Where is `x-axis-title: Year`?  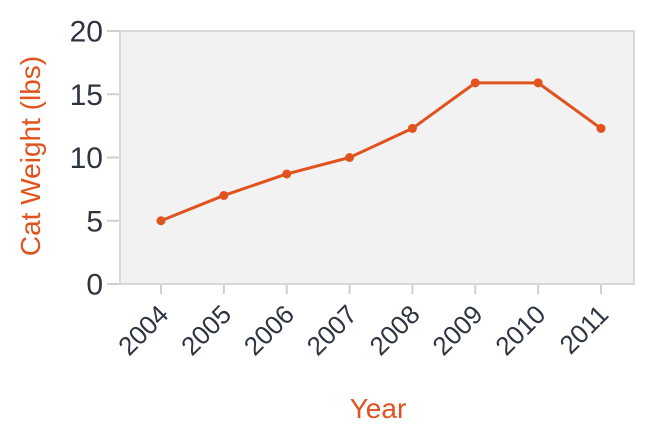 x-axis-title: Year is located at coordinates (378, 408).